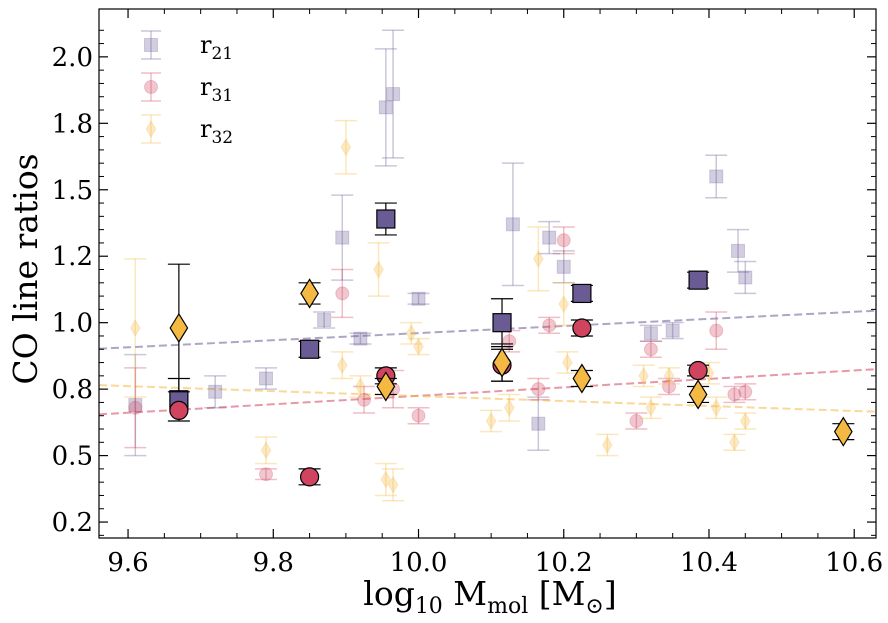  What do you see at coordinates (151, 87) in the screenshot?
I see `legend-errorbar-r31` at bounding box center [151, 87].